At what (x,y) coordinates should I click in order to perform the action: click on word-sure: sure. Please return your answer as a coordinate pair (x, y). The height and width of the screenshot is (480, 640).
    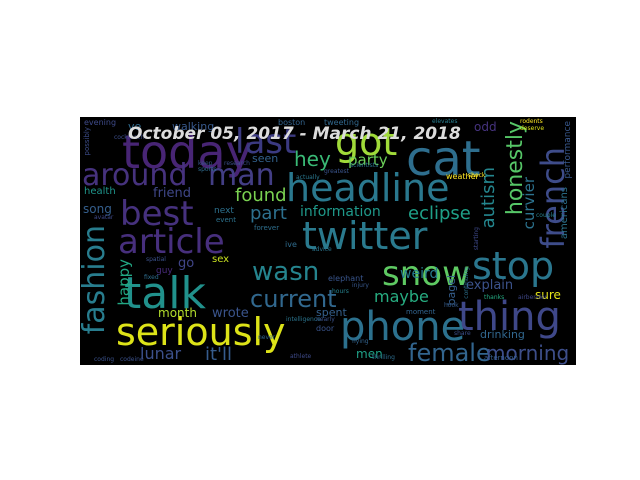
    Looking at the image, I should click on (548, 295).